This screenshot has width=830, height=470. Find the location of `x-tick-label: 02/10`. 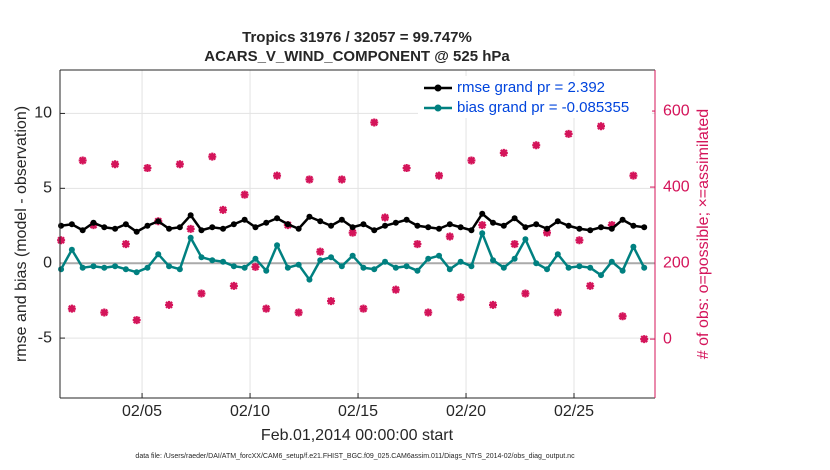

x-tick-label: 02/10 is located at coordinates (250, 411).